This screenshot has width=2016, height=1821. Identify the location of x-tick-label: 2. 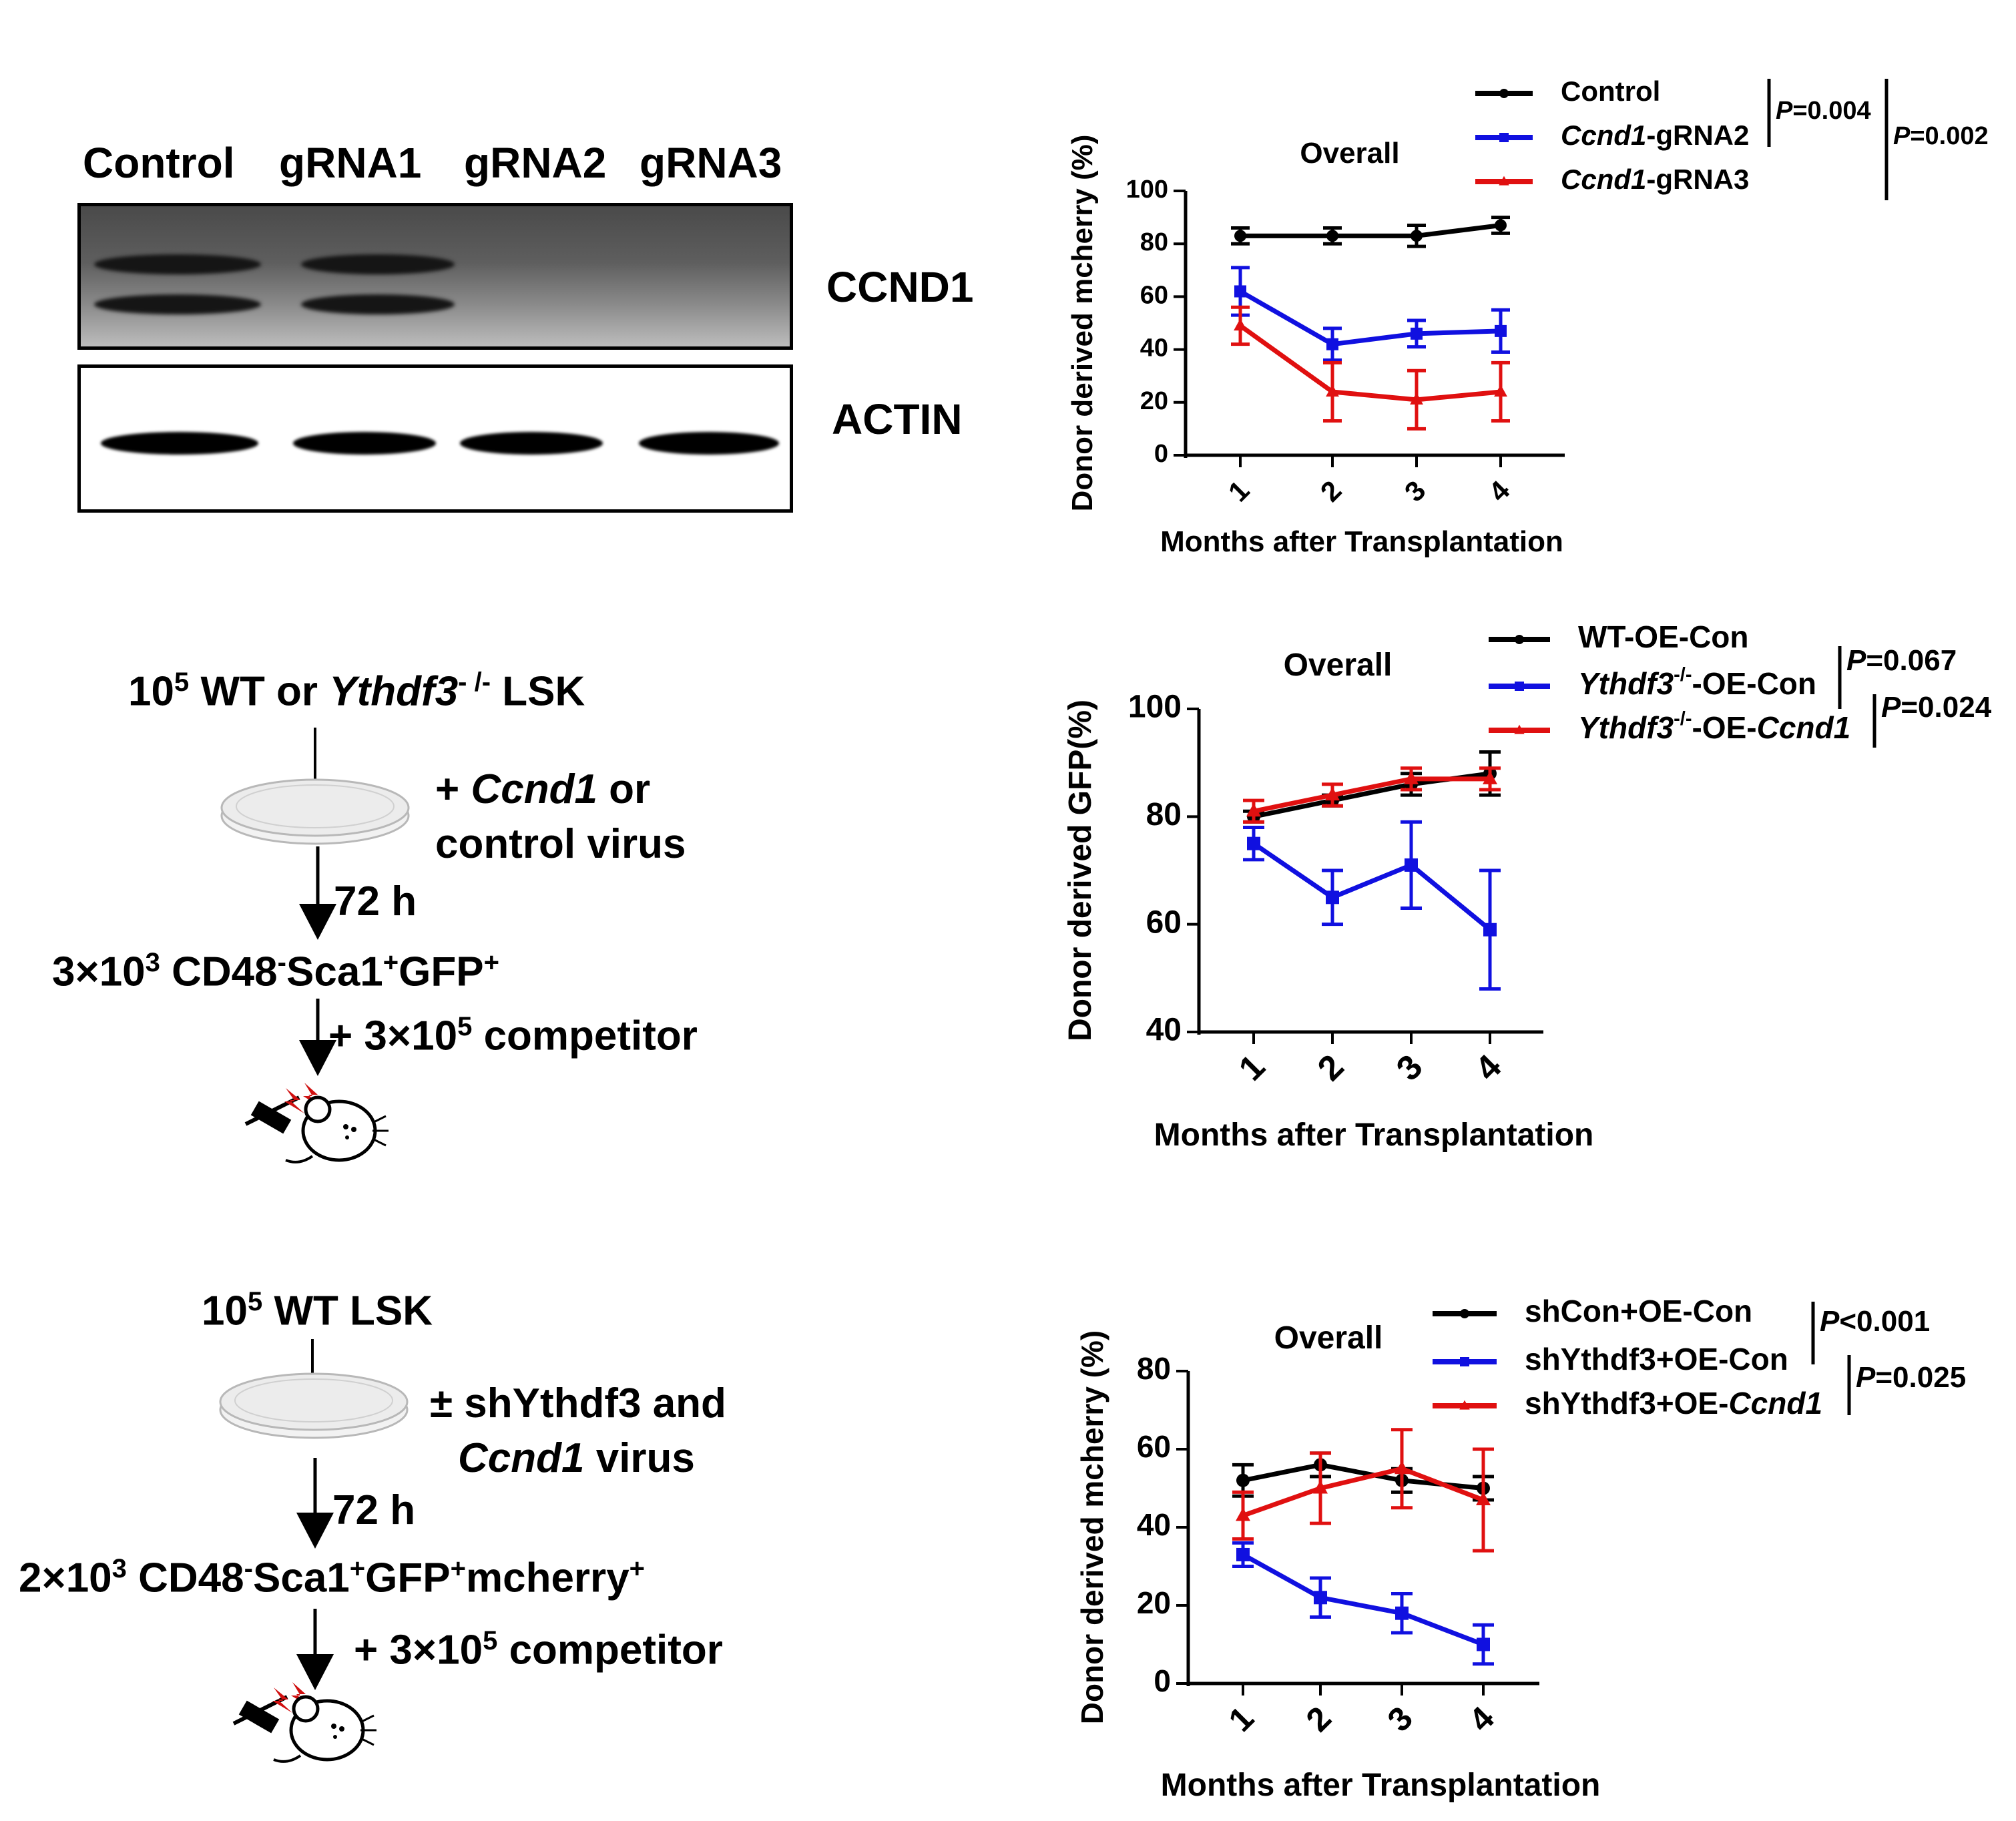
(1330, 1067).